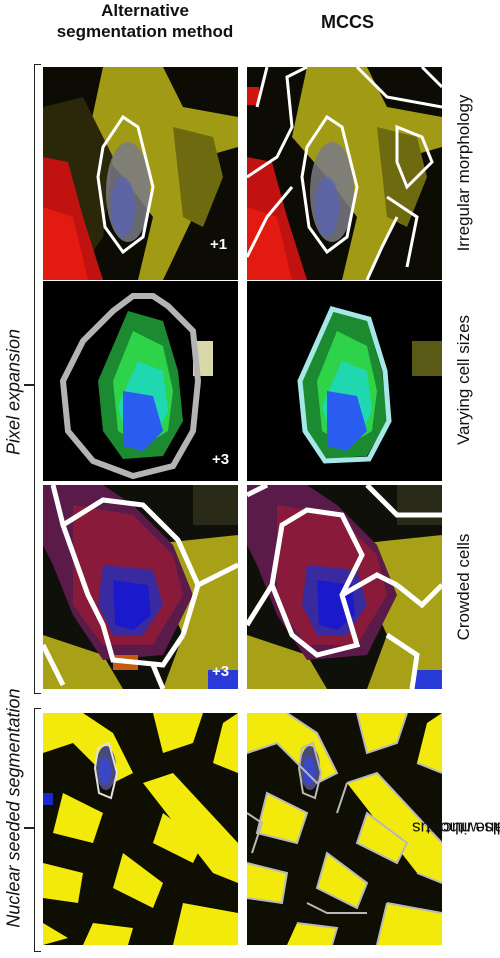  Describe the element at coordinates (347, 22) in the screenshot. I see `header-mccs: MCCS` at that location.